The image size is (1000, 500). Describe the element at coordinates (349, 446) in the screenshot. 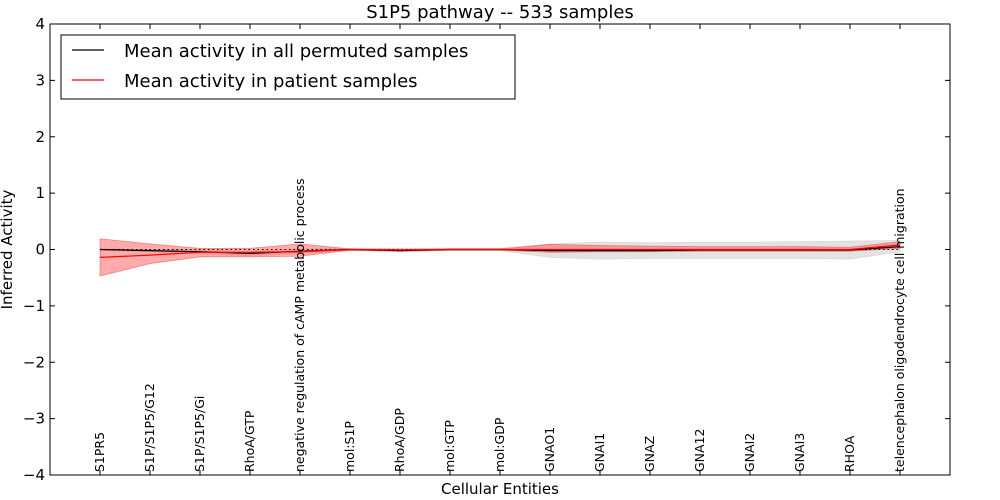

I see `category-label: mol:S1P` at that location.